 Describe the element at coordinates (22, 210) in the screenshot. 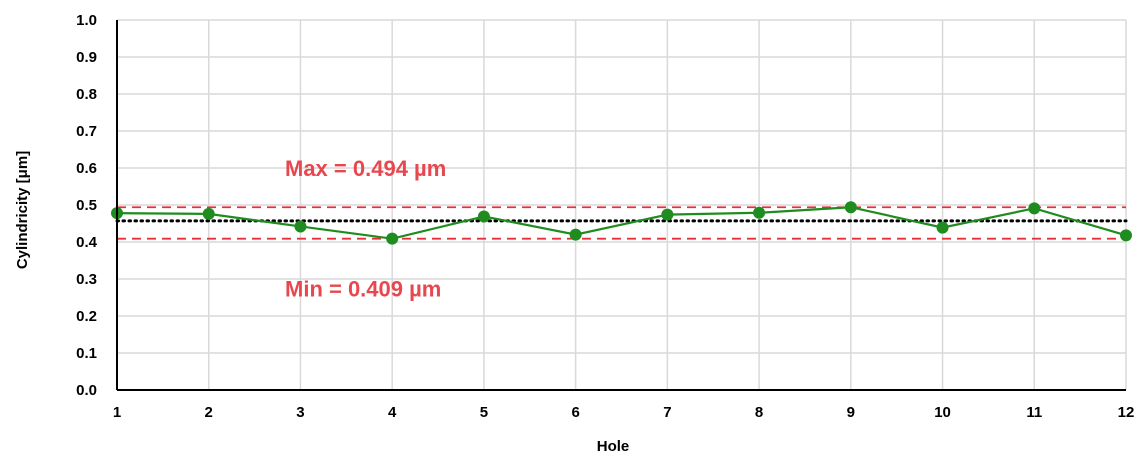

I see `y-axis-title: Cylindricity [μm]` at that location.